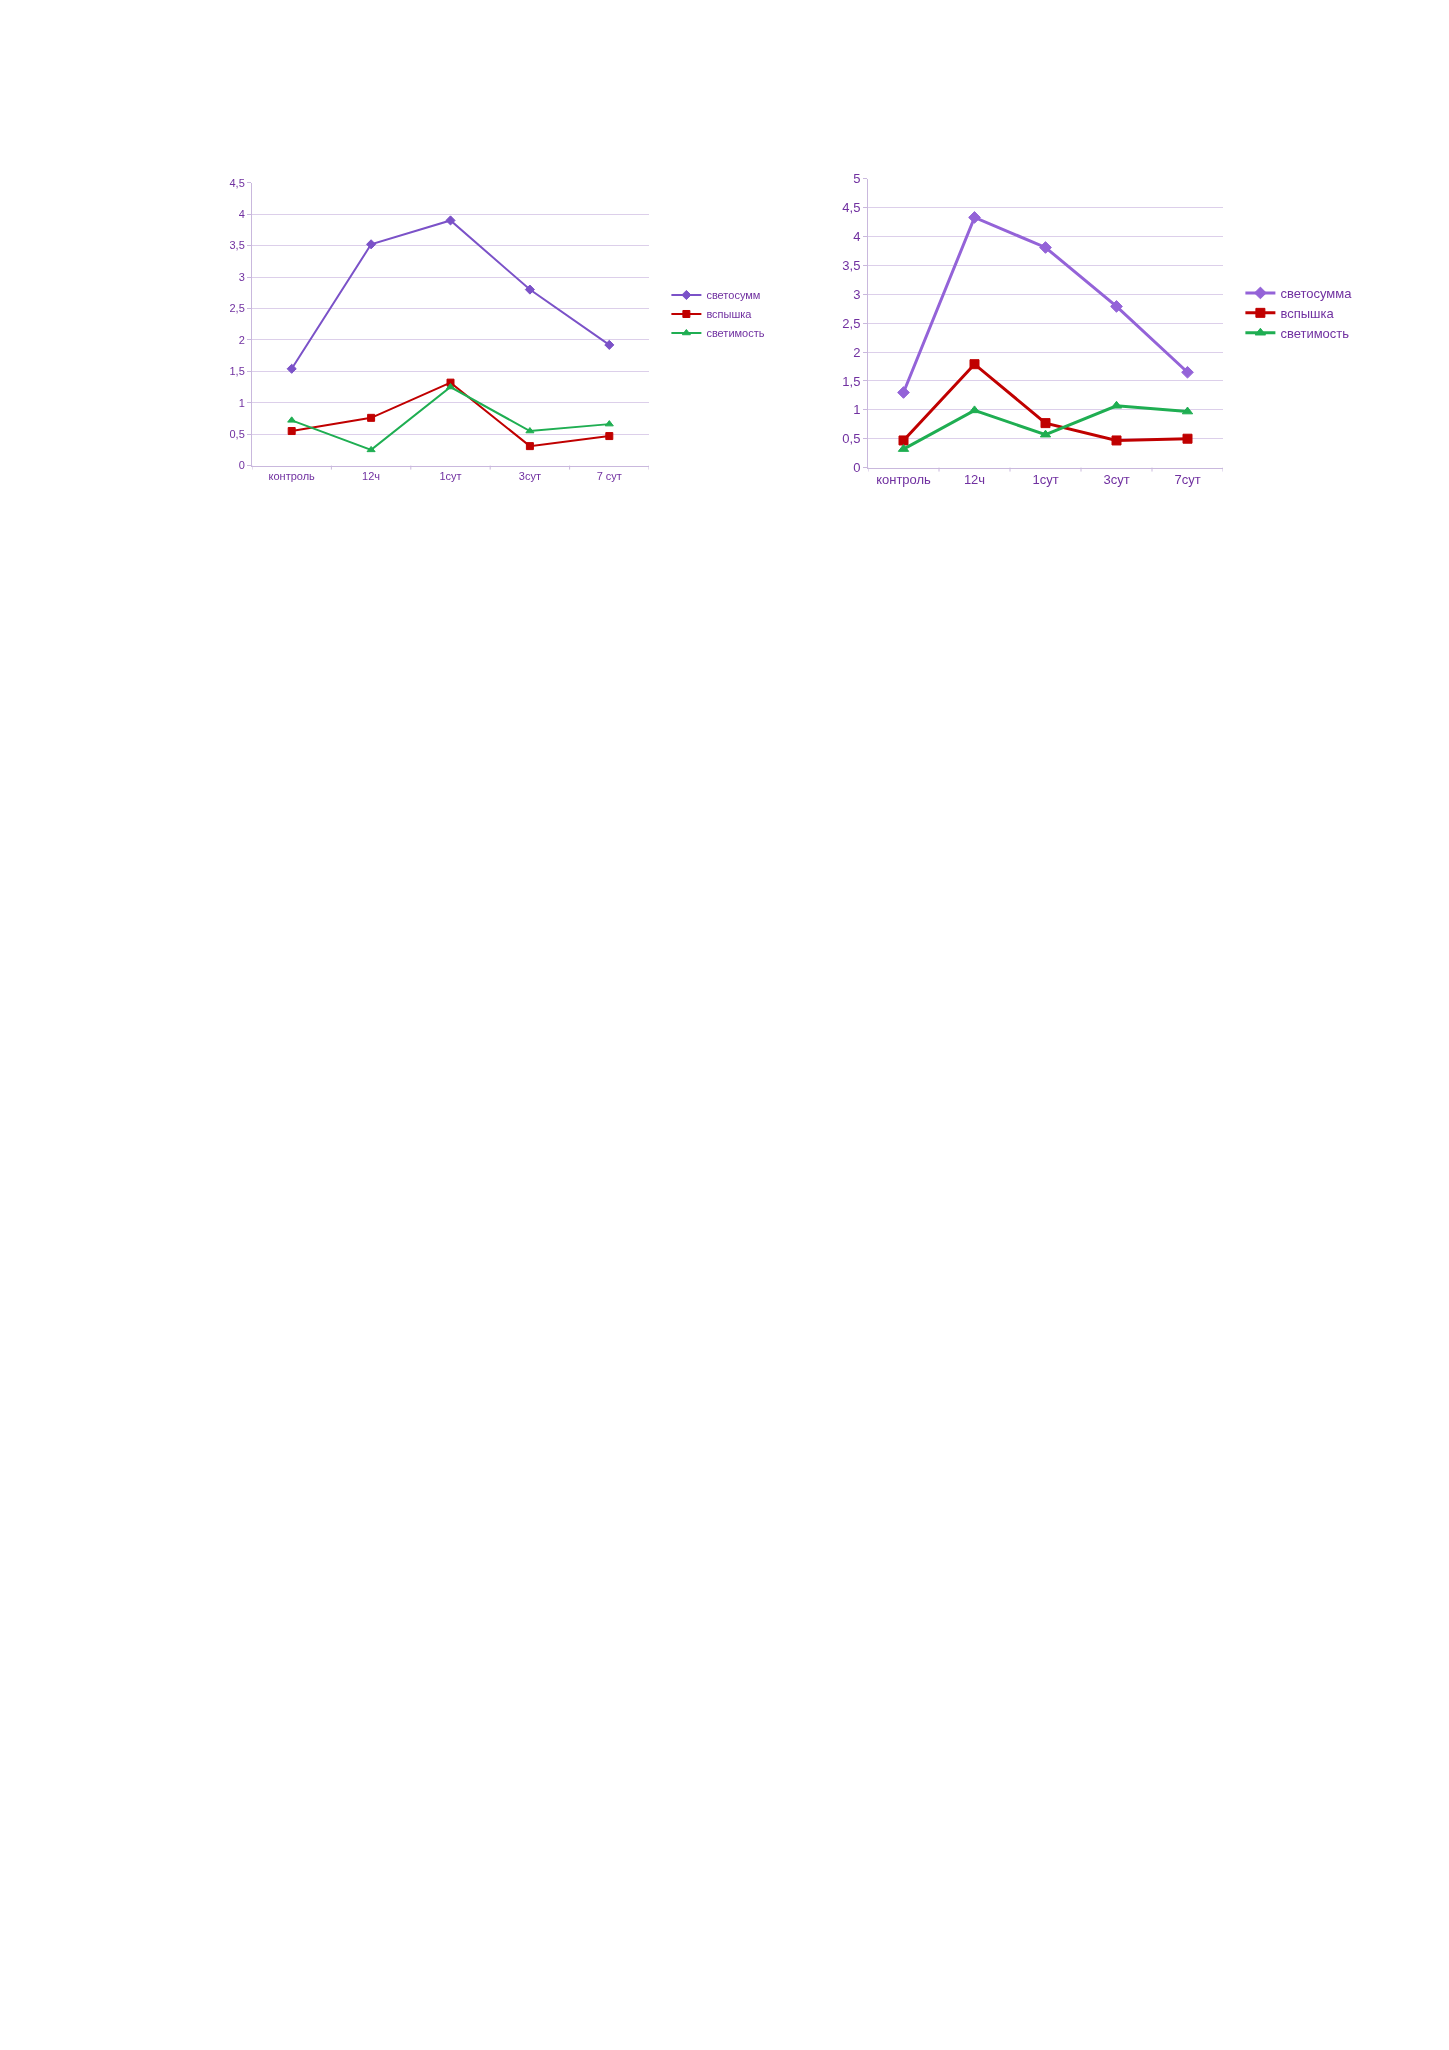  I want to click on x-tick-label: 7сут, so click(1187, 480).